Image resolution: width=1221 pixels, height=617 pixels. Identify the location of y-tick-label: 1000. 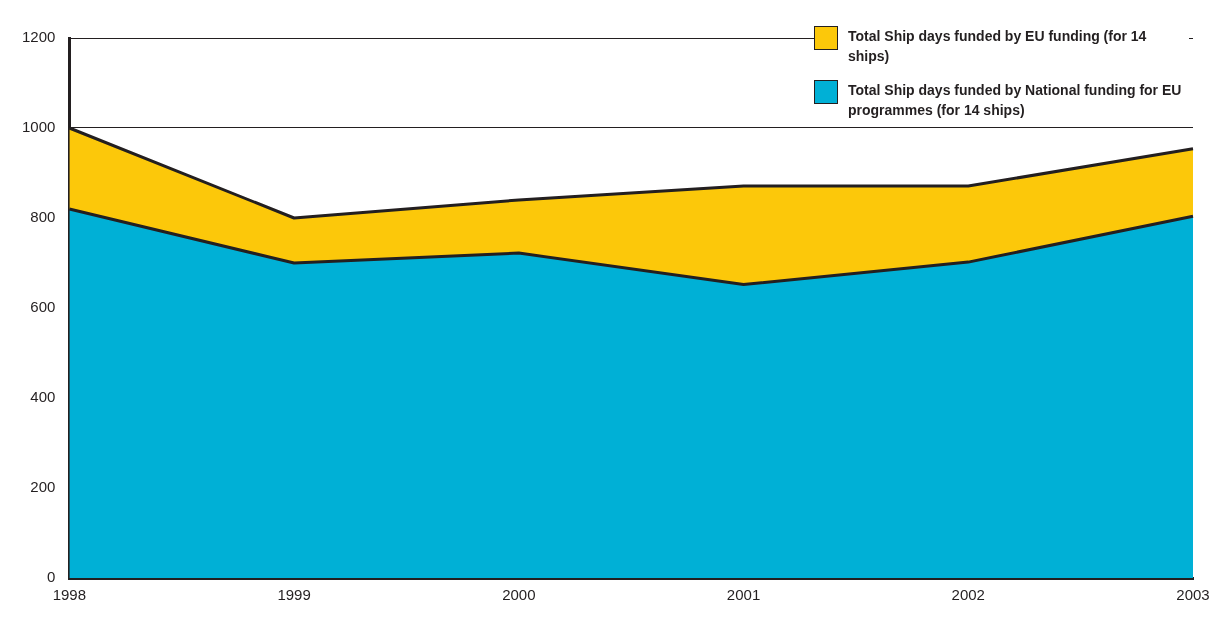
(38, 127).